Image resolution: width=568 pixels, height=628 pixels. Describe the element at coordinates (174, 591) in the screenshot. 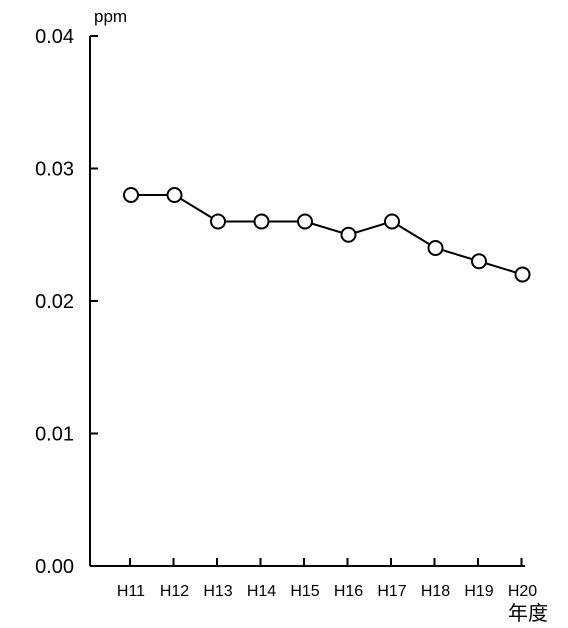

I see `x-tick-label: H12` at that location.